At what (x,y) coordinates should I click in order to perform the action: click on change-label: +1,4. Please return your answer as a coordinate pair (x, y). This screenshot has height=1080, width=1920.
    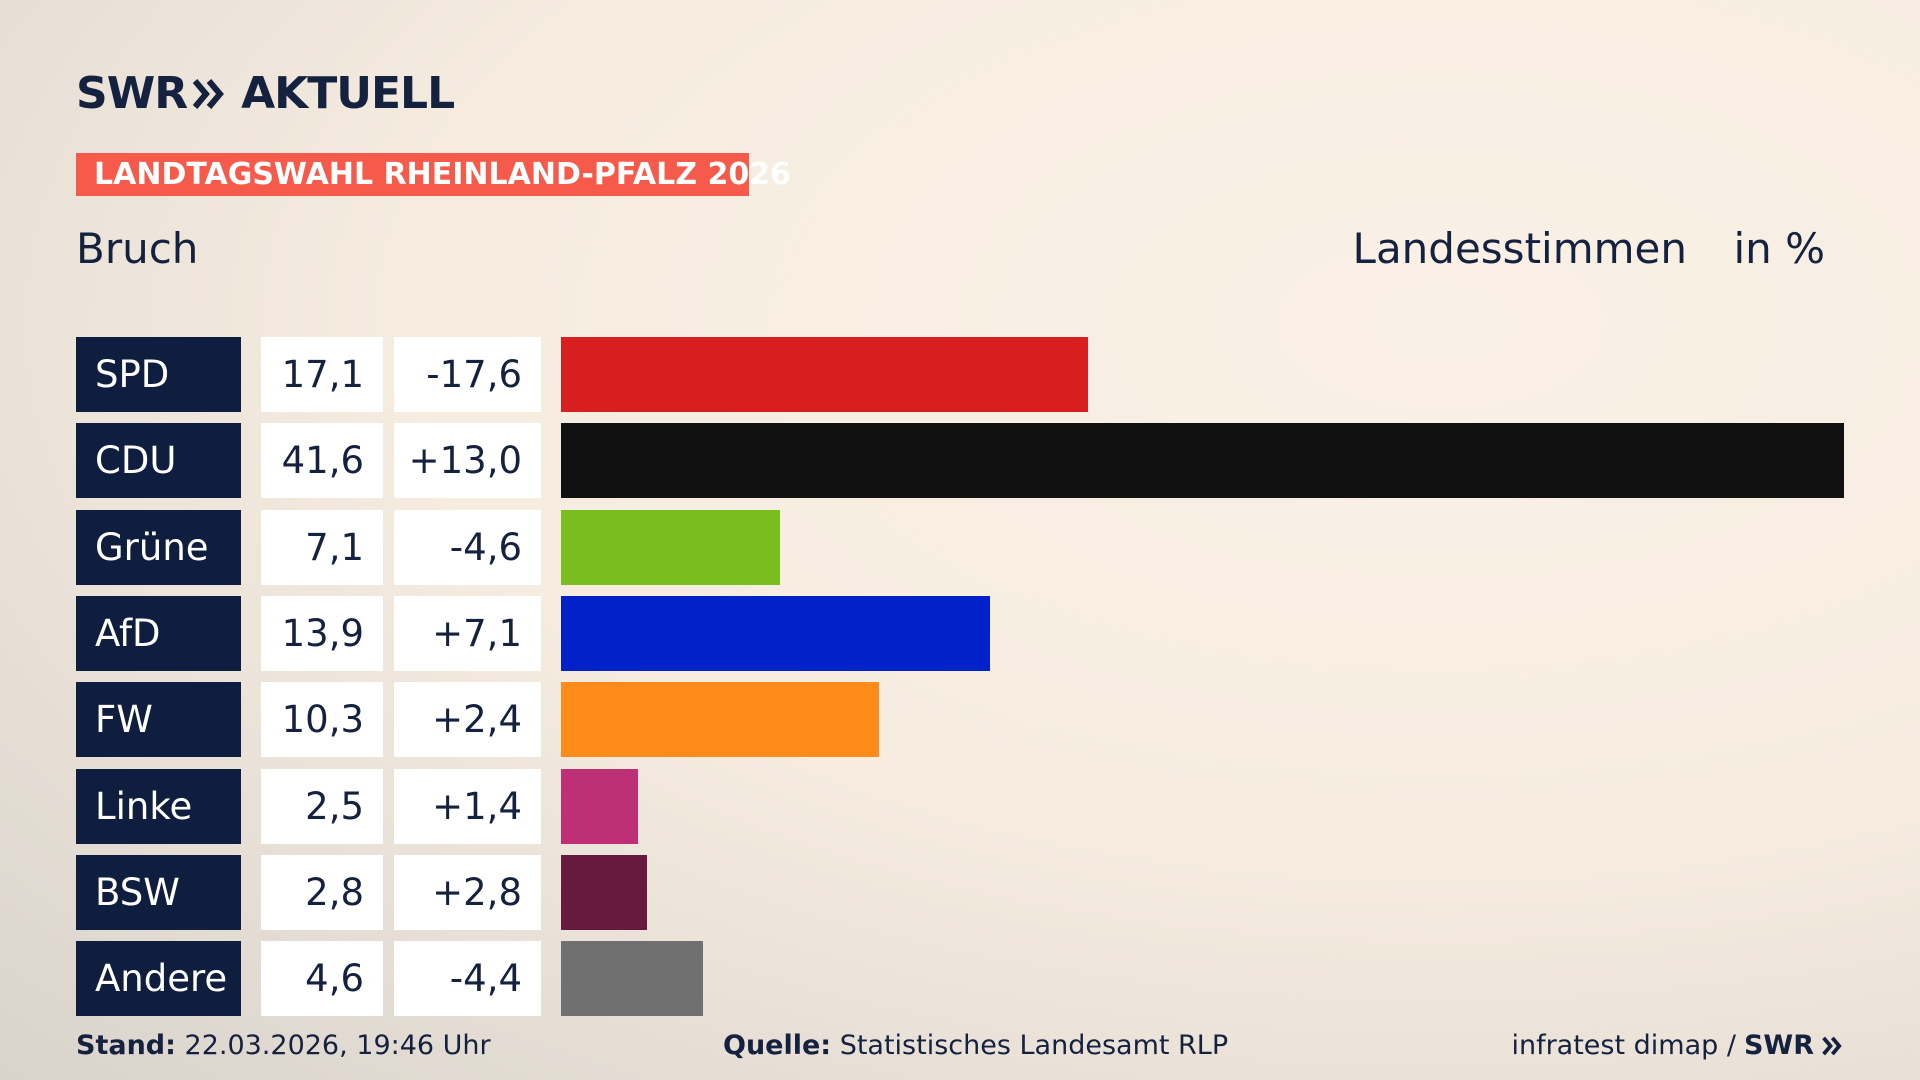
    Looking at the image, I should click on (467, 806).